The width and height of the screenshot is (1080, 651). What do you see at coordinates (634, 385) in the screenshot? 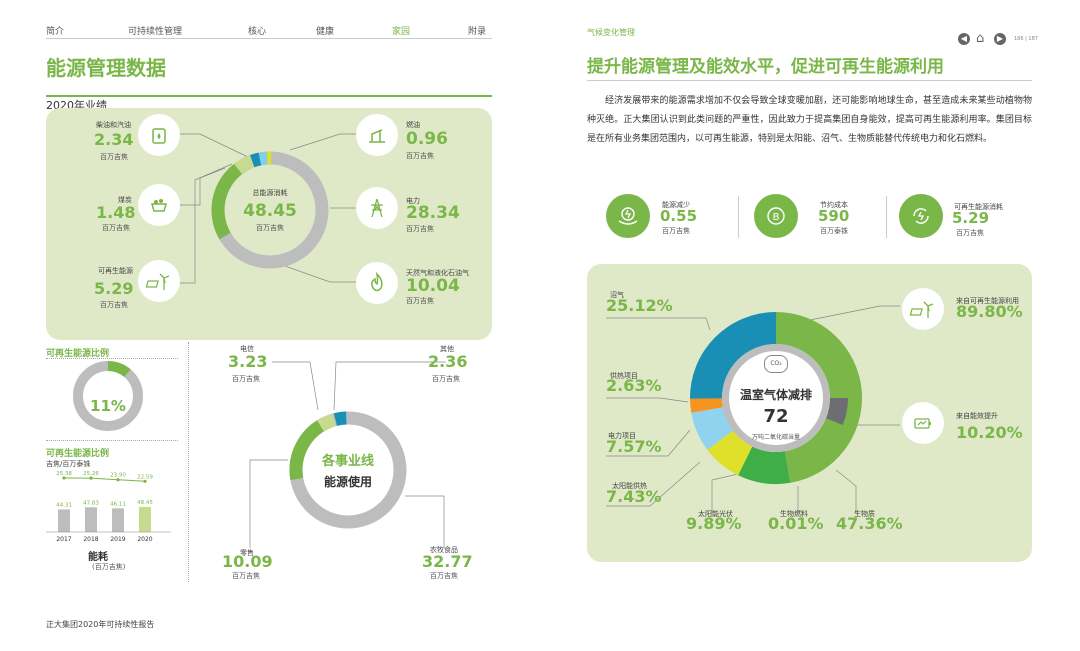
I see `ghg-item-value: 2.63%` at bounding box center [634, 385].